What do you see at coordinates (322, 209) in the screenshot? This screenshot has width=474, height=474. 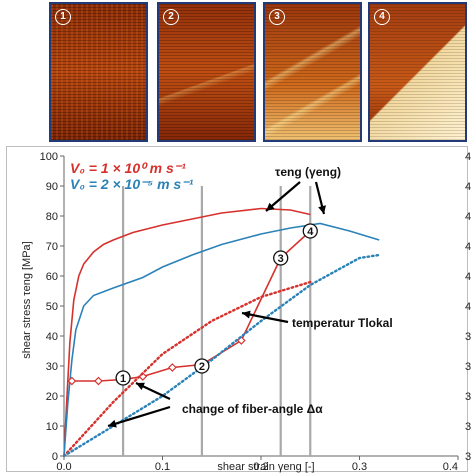 I see `stress-arrow-blue-head` at bounding box center [322, 209].